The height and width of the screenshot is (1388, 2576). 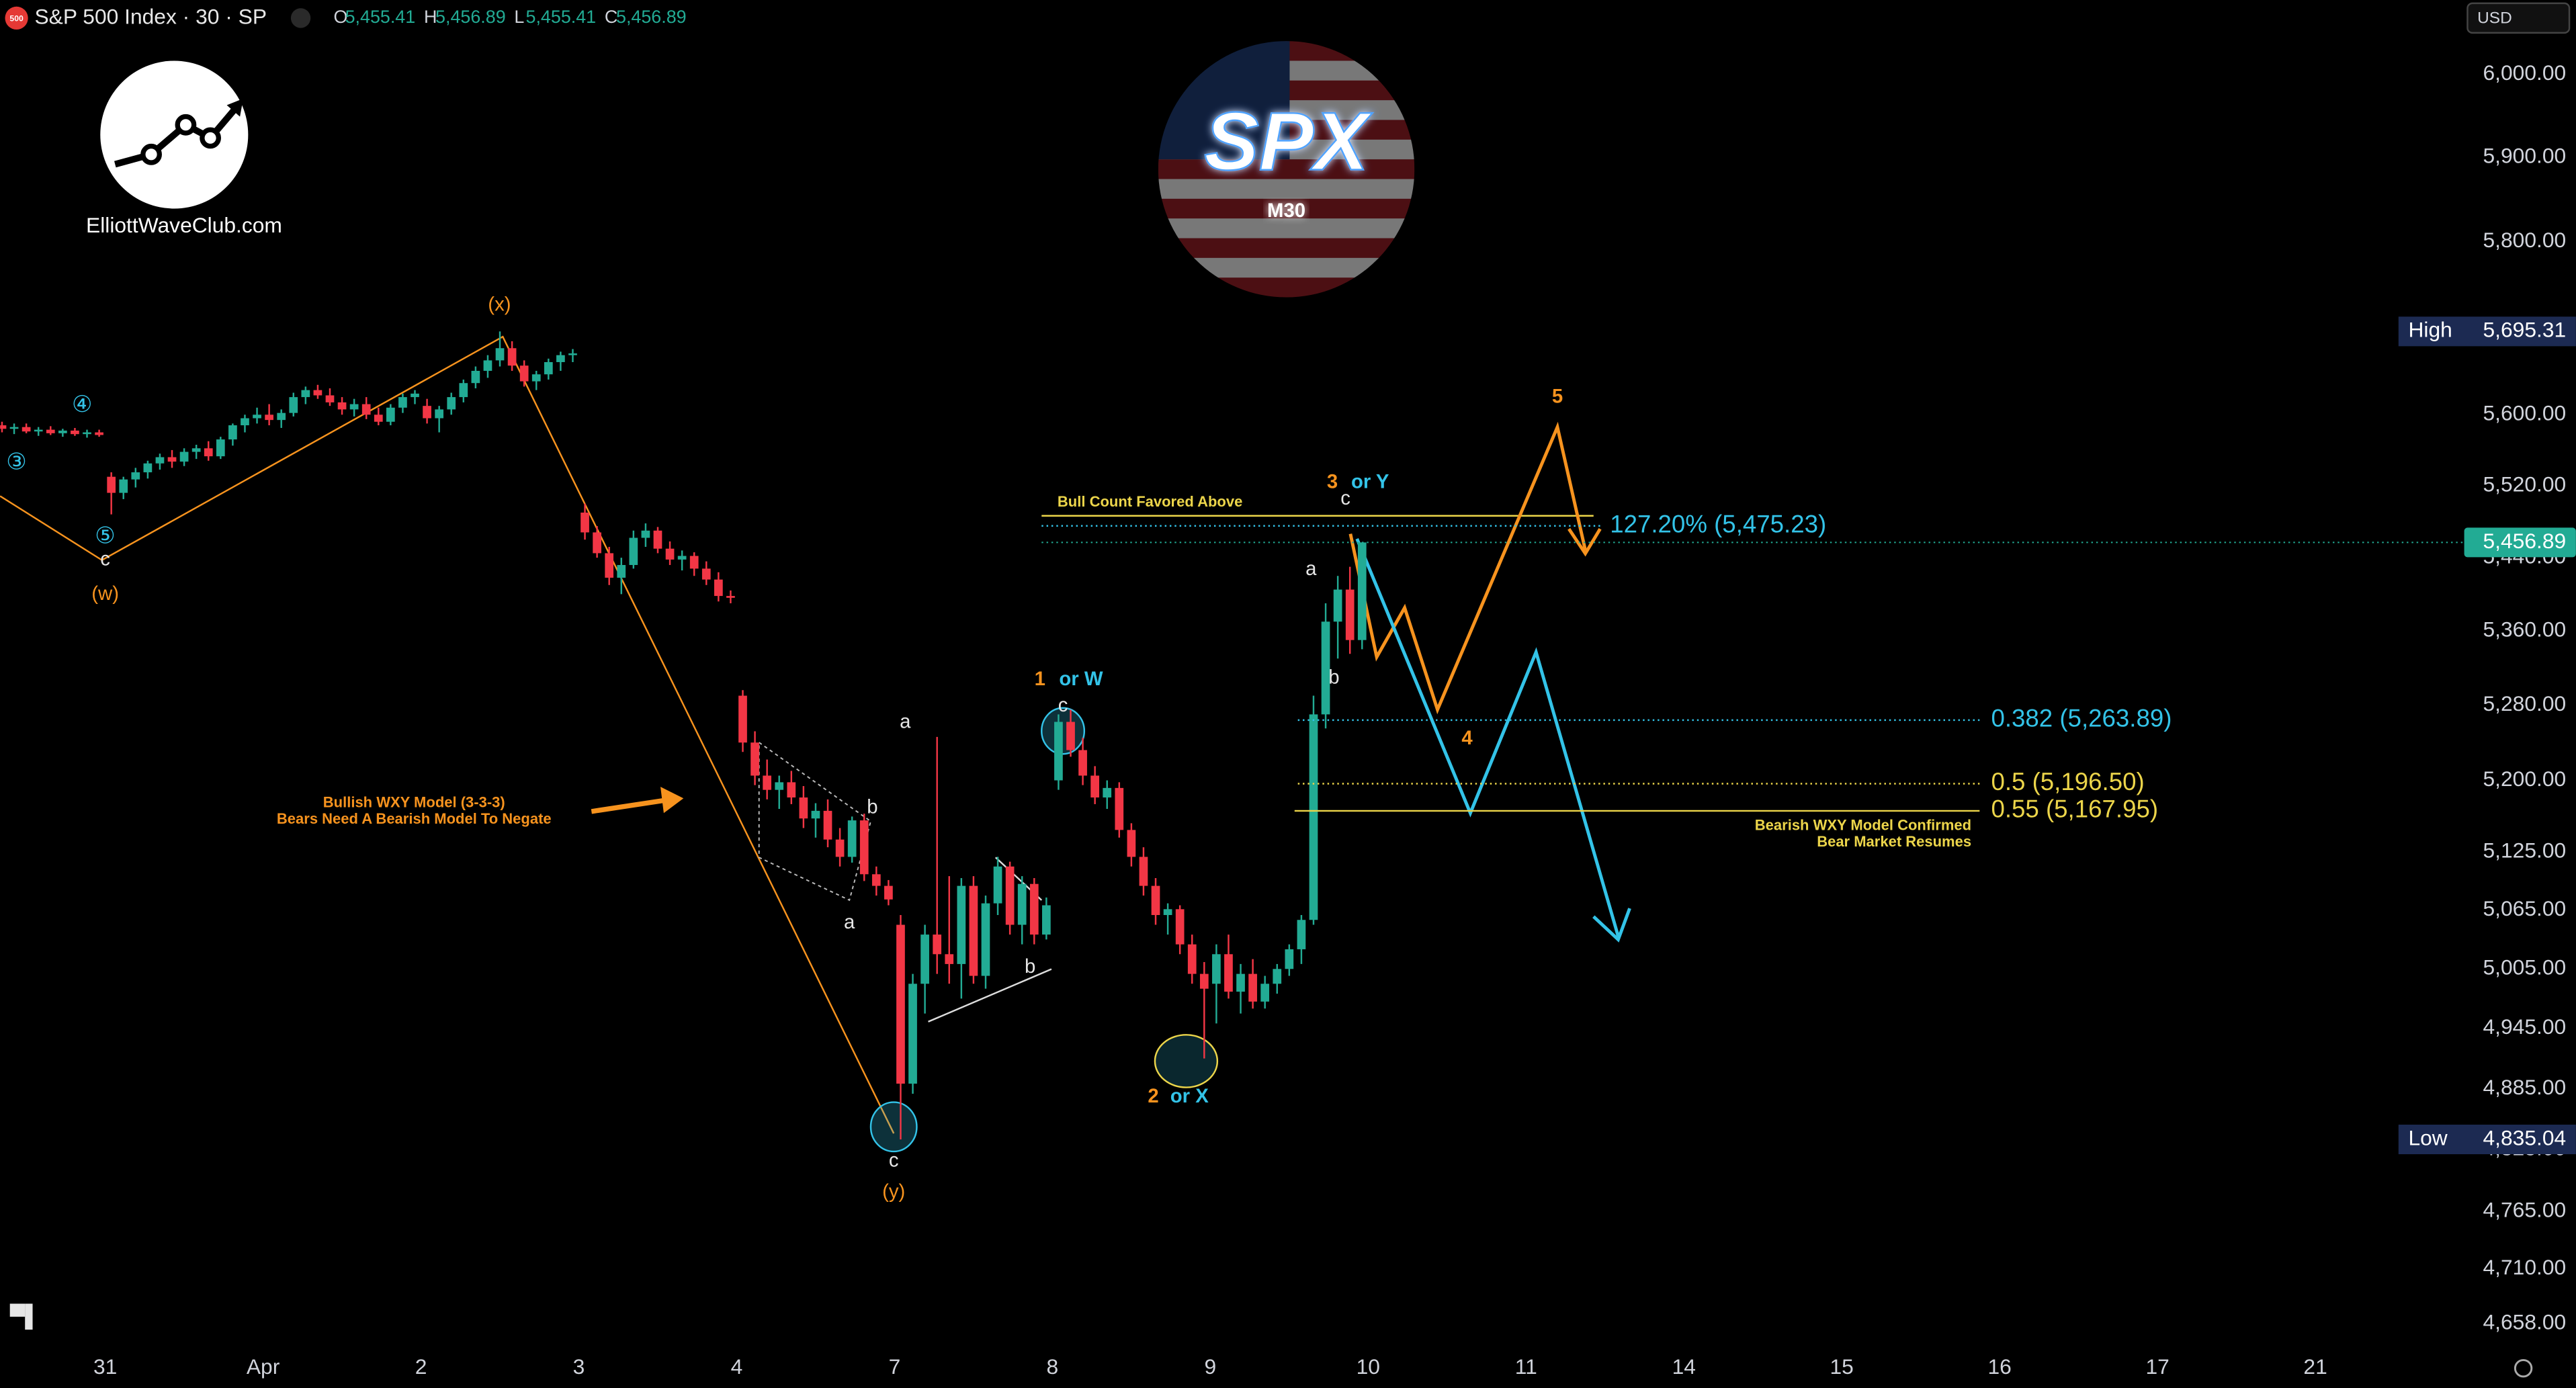 What do you see at coordinates (1526, 1366) in the screenshot?
I see `x-tick-label: 11` at bounding box center [1526, 1366].